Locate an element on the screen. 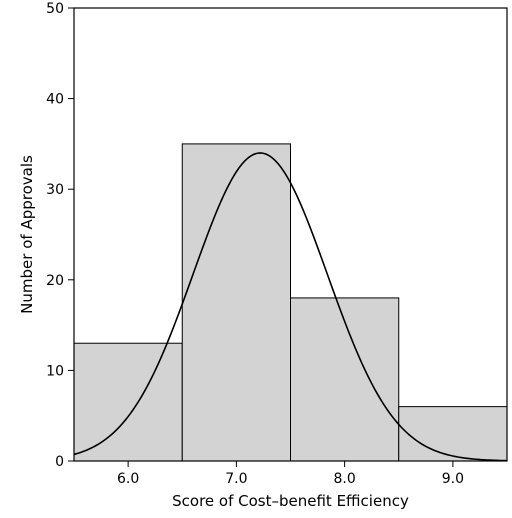 Image resolution: width=512 pixels, height=518 pixels. y-tick-label: 20 is located at coordinates (55, 281).